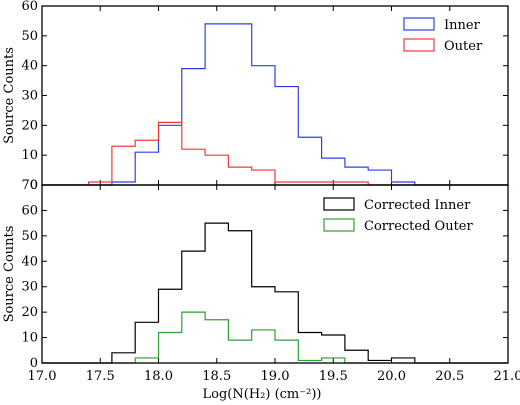  Describe the element at coordinates (449, 376) in the screenshot. I see `x-tick-label: 20.5` at that location.